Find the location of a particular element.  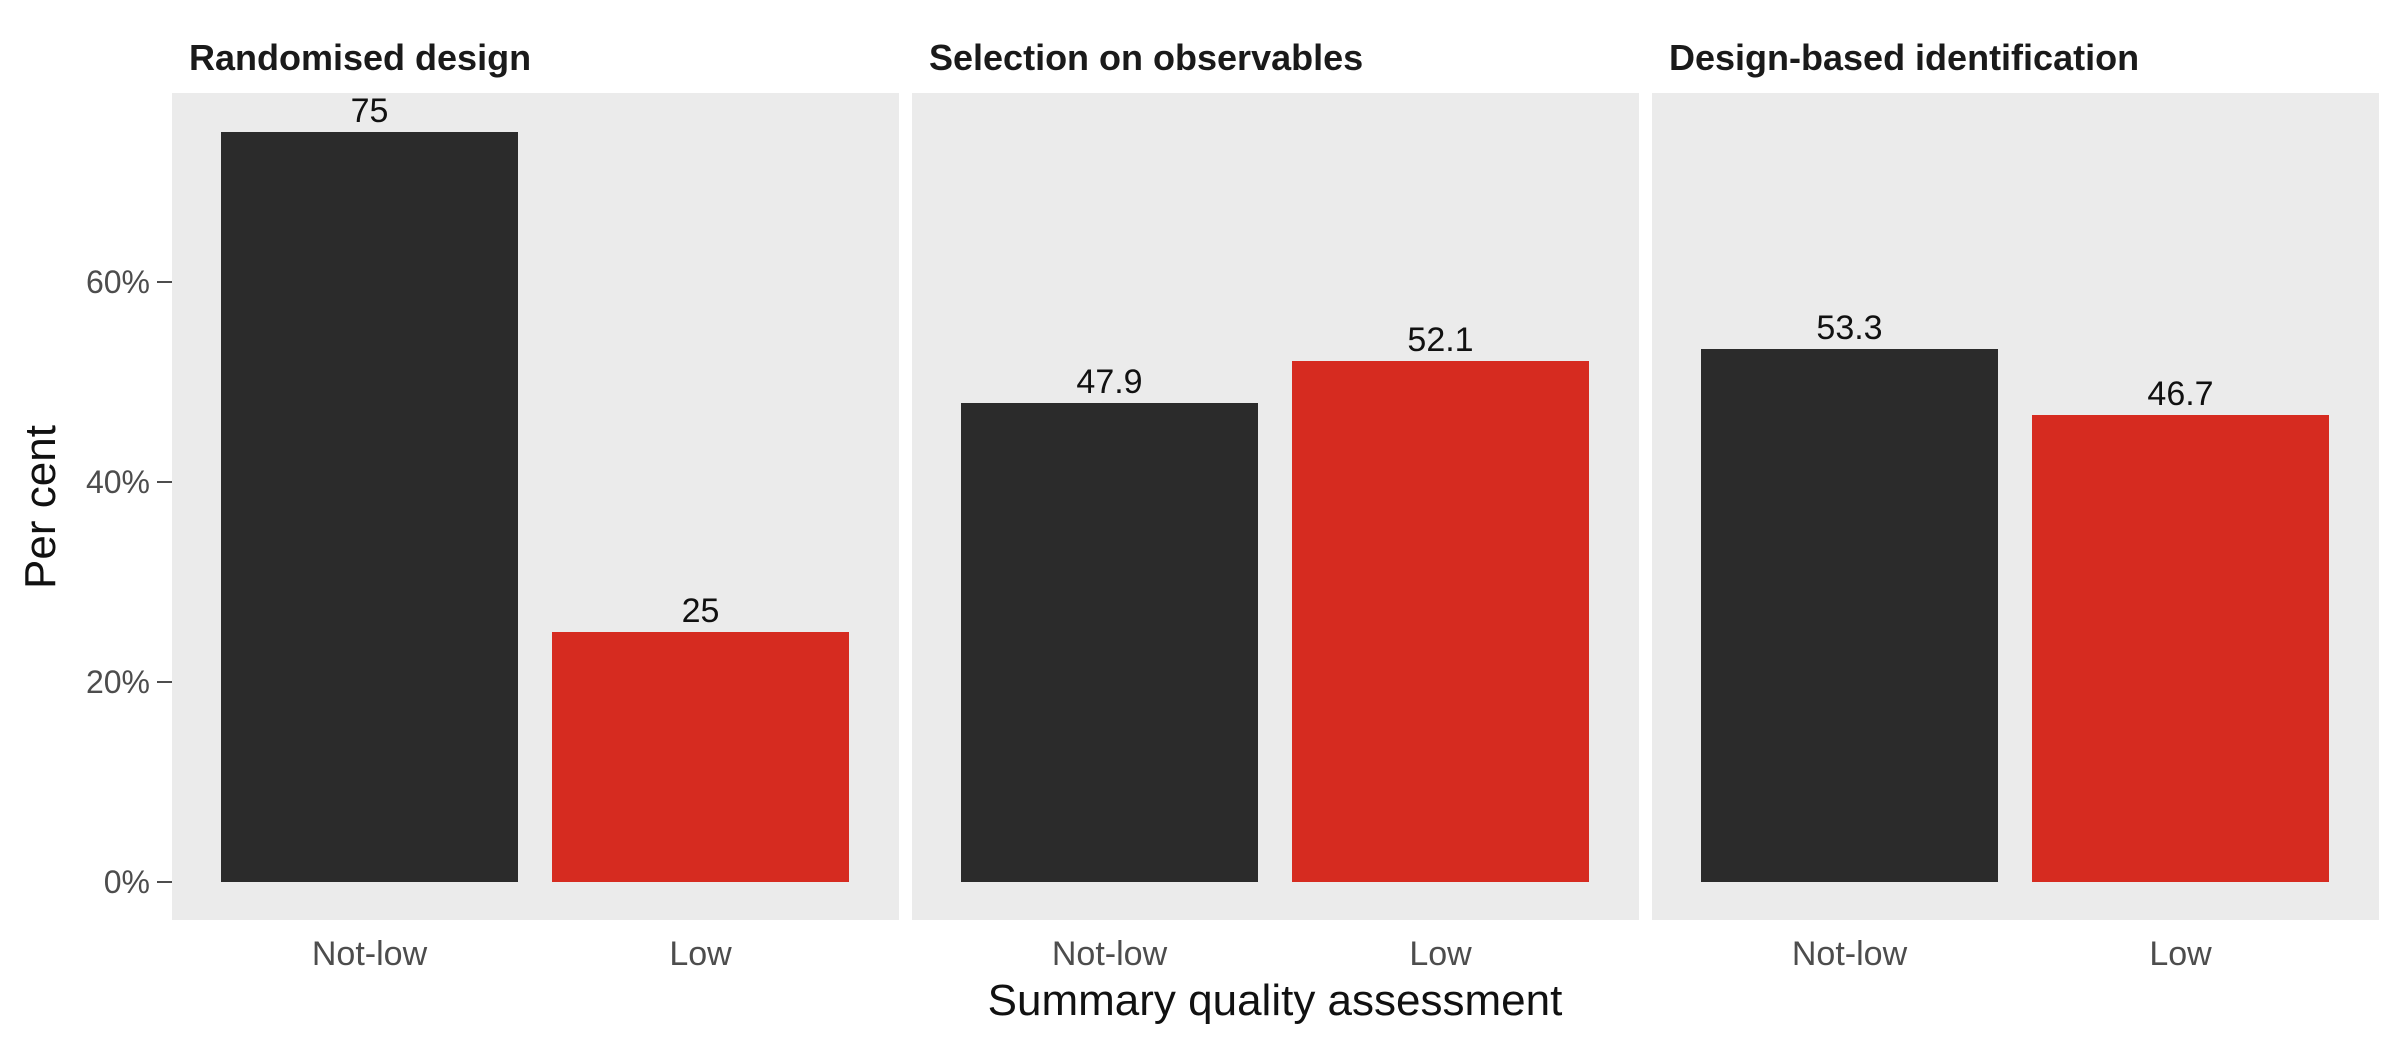

y-axis-title: Per cent is located at coordinates (40, 507).